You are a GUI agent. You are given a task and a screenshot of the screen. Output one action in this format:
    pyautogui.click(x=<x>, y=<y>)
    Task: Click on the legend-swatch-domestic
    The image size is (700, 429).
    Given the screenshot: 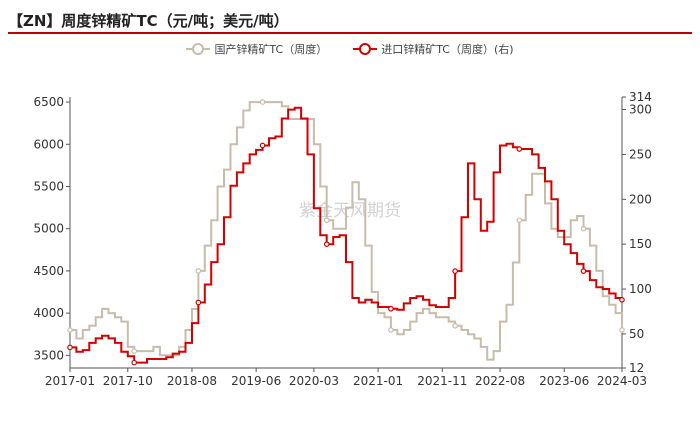 What is the action you would take?
    pyautogui.click(x=198, y=49)
    